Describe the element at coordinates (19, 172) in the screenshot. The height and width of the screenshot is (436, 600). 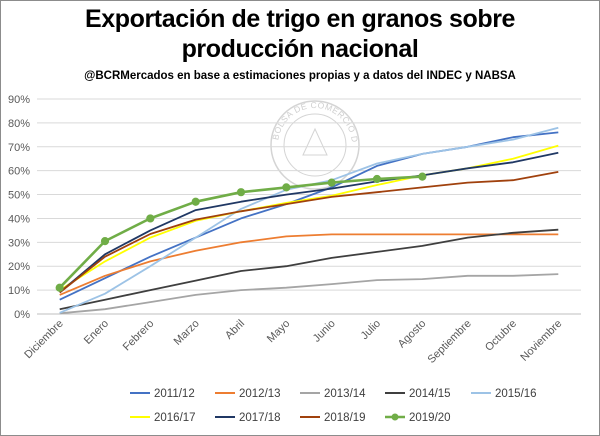
I see `y-tick-label-60: 60%` at that location.